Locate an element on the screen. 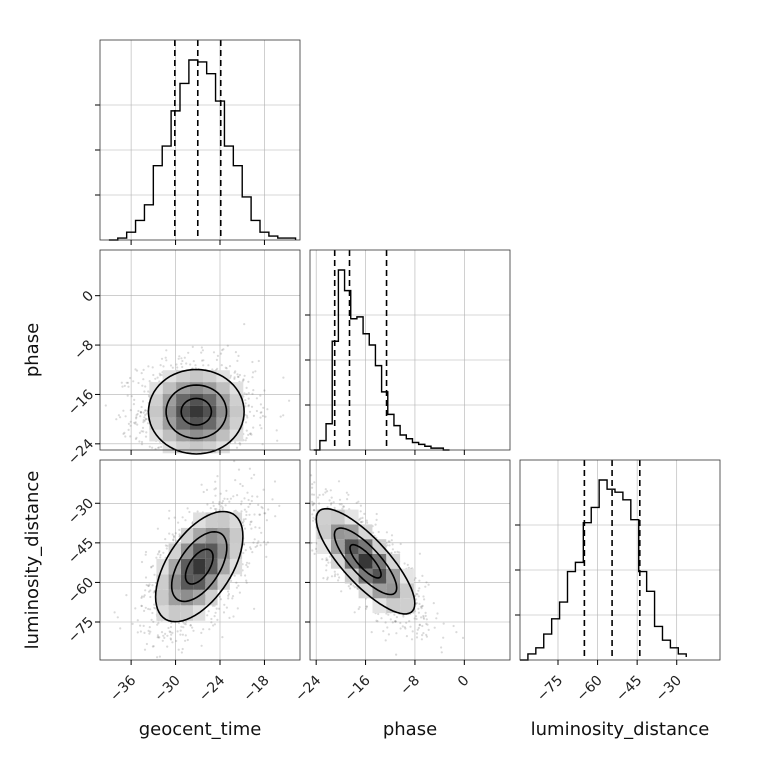  panel-frame is located at coordinates (200, 560).